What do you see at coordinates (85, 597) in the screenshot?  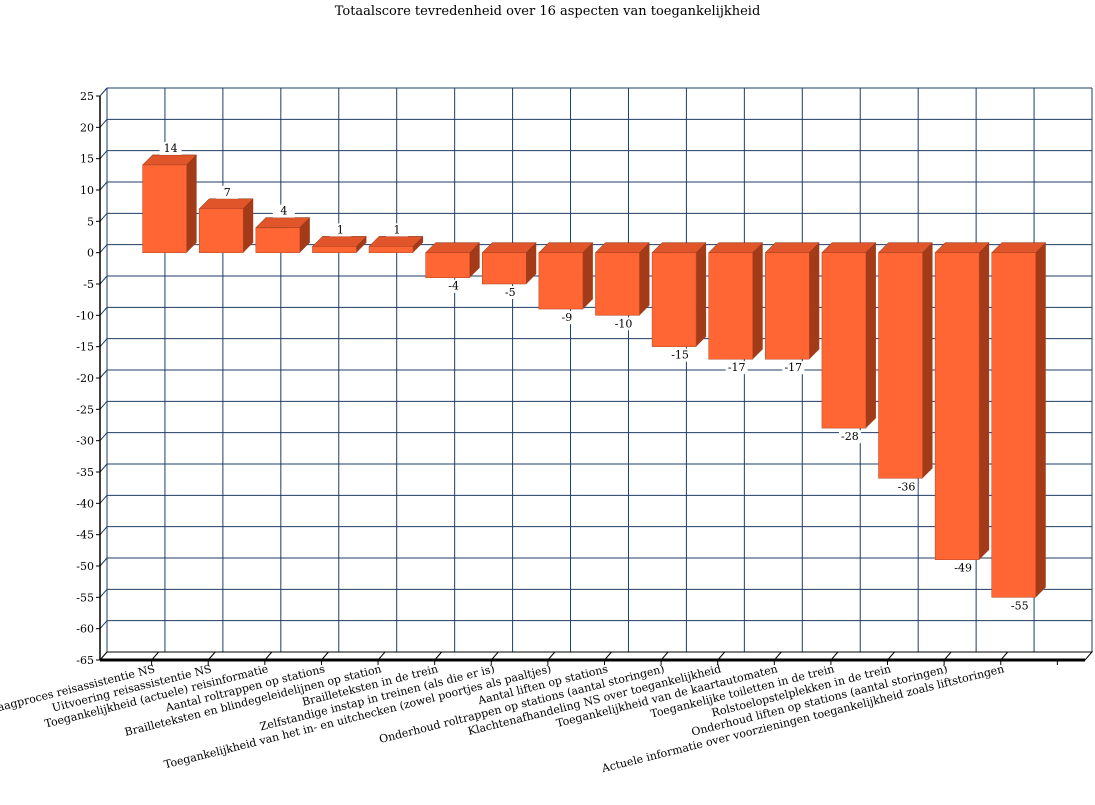 I see `y-tick-label: -55` at bounding box center [85, 597].